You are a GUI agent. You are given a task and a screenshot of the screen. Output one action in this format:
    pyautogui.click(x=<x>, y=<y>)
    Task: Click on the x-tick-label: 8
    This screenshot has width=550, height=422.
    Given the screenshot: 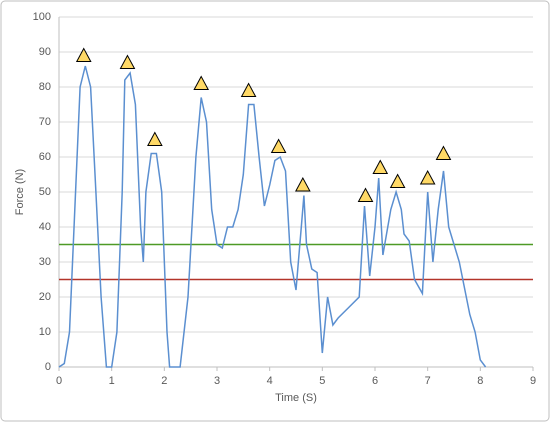 What is the action you would take?
    pyautogui.click(x=480, y=381)
    